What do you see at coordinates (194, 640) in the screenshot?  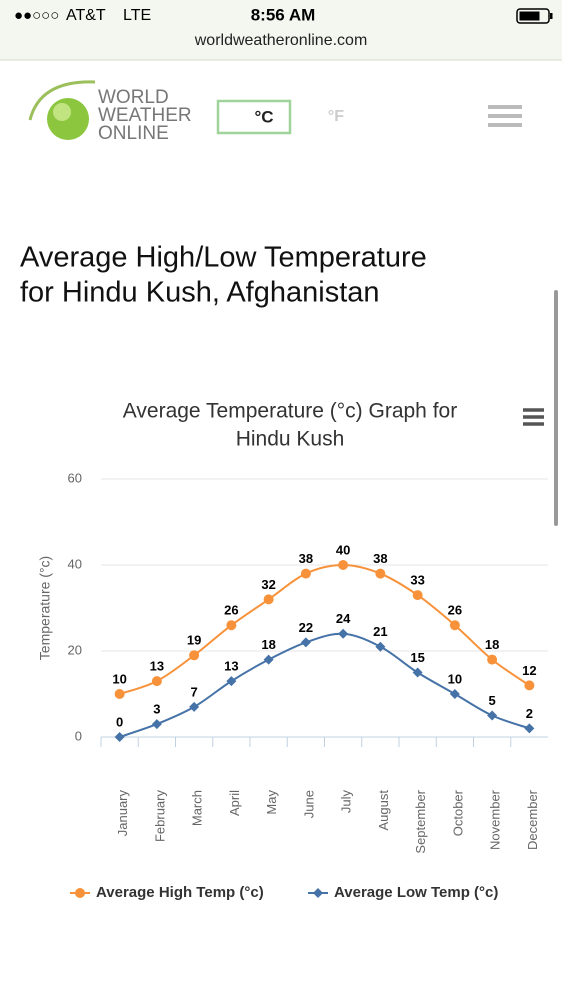 I see `data-label: 19` at bounding box center [194, 640].